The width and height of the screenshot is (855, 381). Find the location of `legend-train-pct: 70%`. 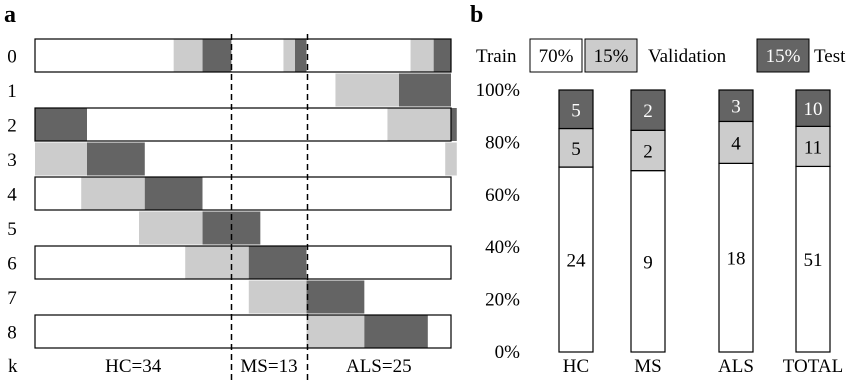

legend-train-pct: 70% is located at coordinates (556, 56).